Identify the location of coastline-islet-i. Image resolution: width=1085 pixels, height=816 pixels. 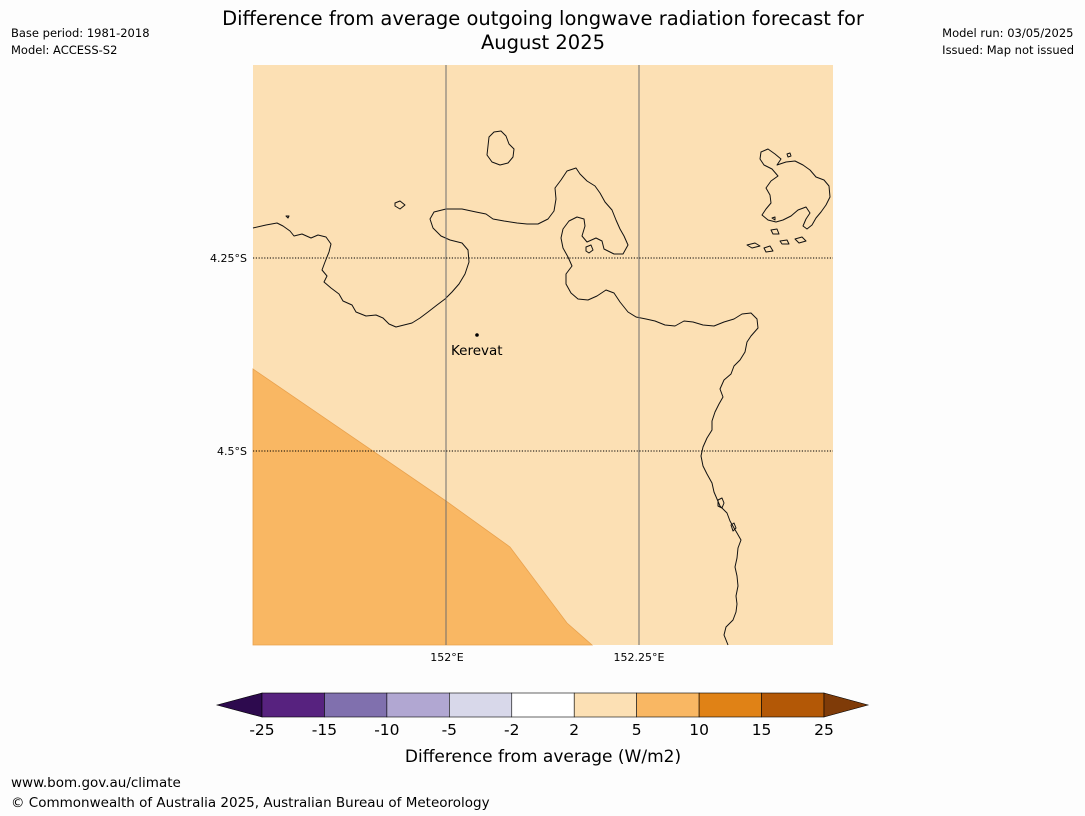
(721, 503).